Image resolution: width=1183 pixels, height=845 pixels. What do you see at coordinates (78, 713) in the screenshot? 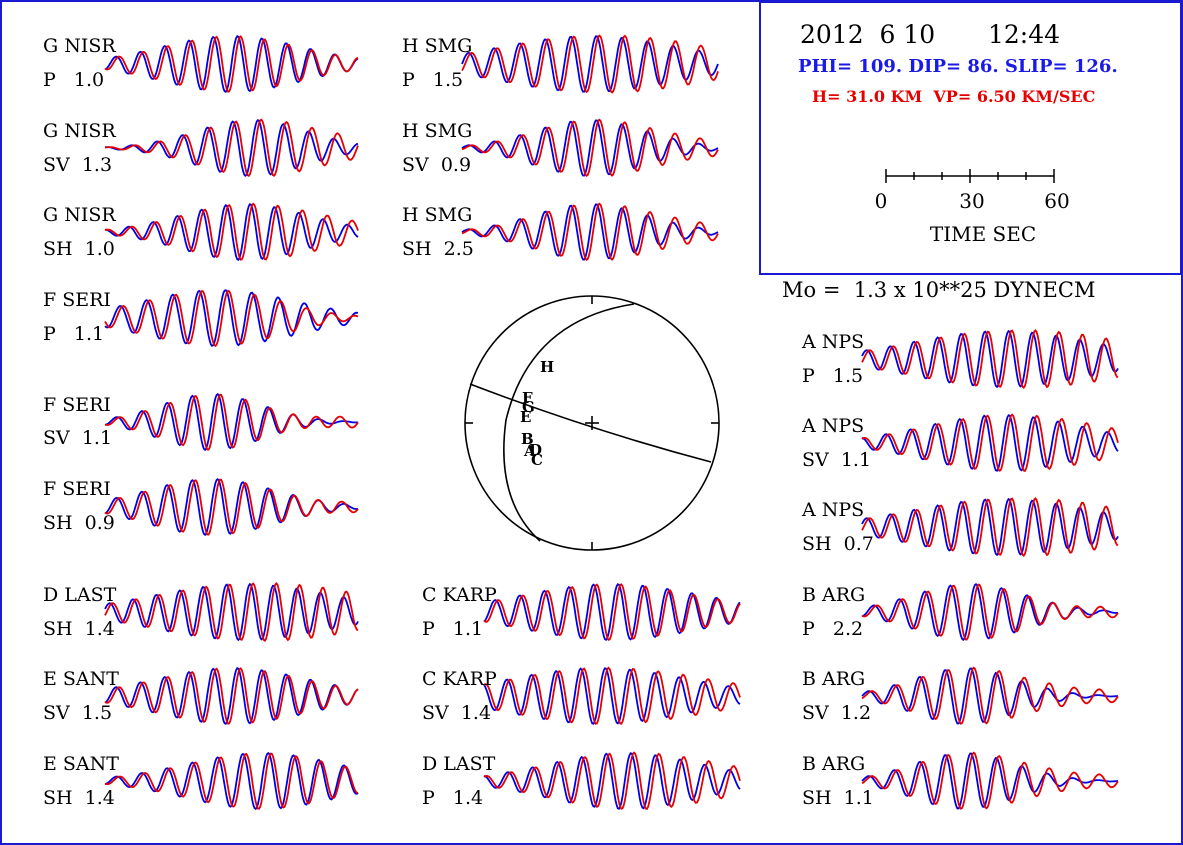
I see `trace-phase-label: SV 1.5` at bounding box center [78, 713].